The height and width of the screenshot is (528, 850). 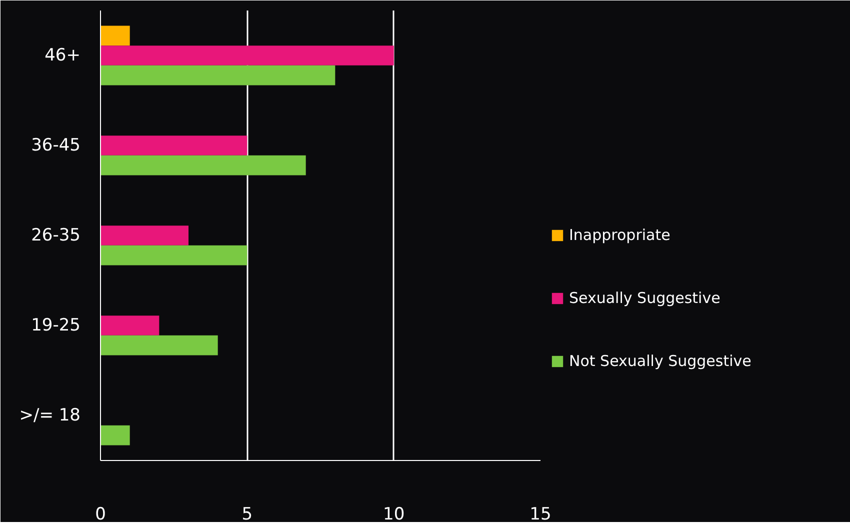 I want to click on x-tick-label: 15, so click(x=541, y=514).